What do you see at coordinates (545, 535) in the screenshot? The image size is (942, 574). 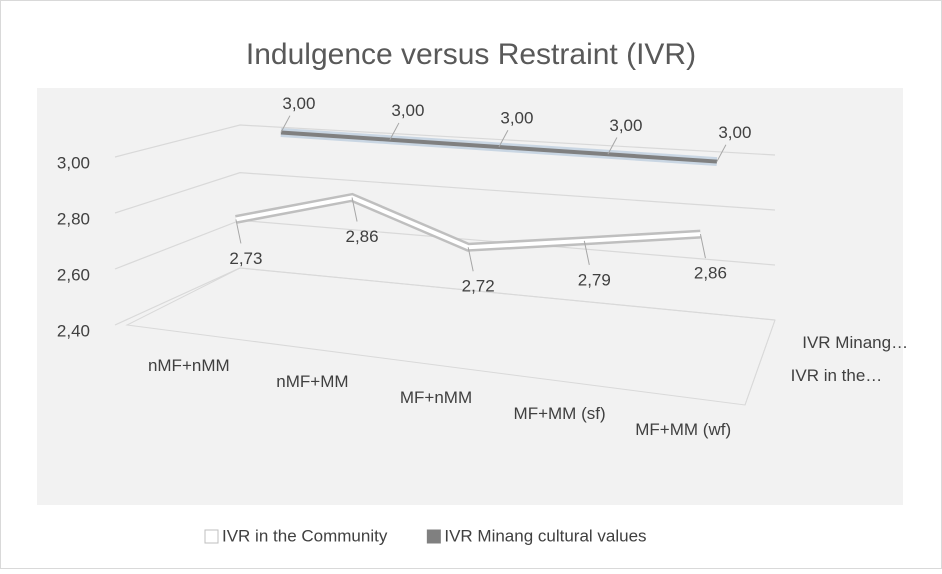 I see `legend-label: IVR Minang cultural values` at bounding box center [545, 535].